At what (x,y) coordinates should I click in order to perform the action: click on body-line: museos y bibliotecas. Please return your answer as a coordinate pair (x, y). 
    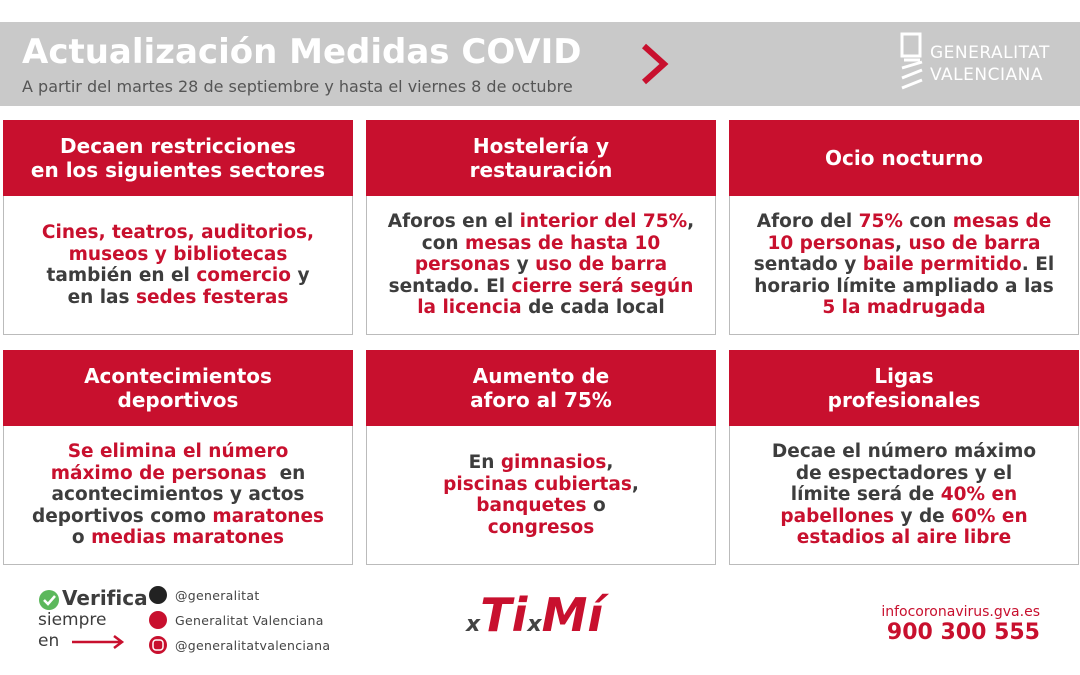
    Looking at the image, I should click on (178, 255).